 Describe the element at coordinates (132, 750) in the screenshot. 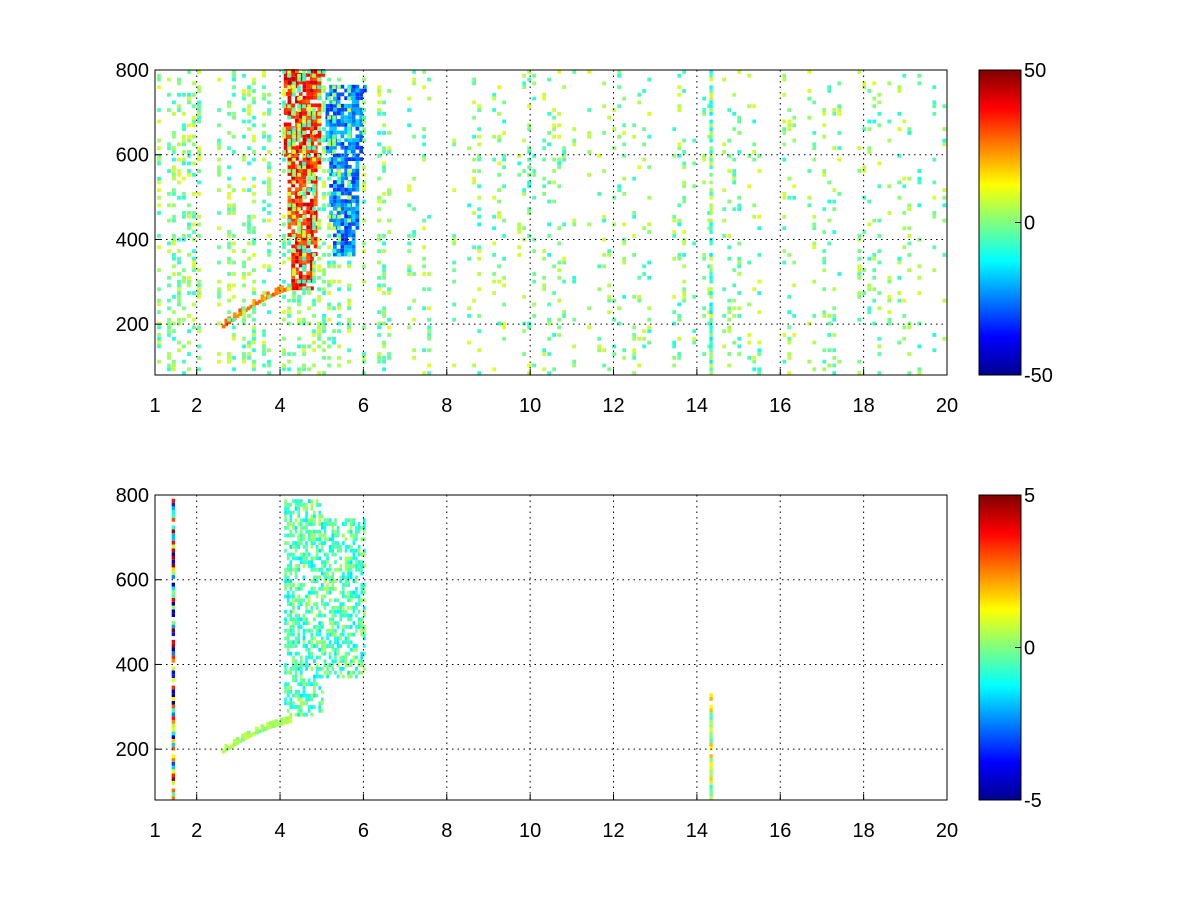

I see `y-tick-label: 200` at that location.